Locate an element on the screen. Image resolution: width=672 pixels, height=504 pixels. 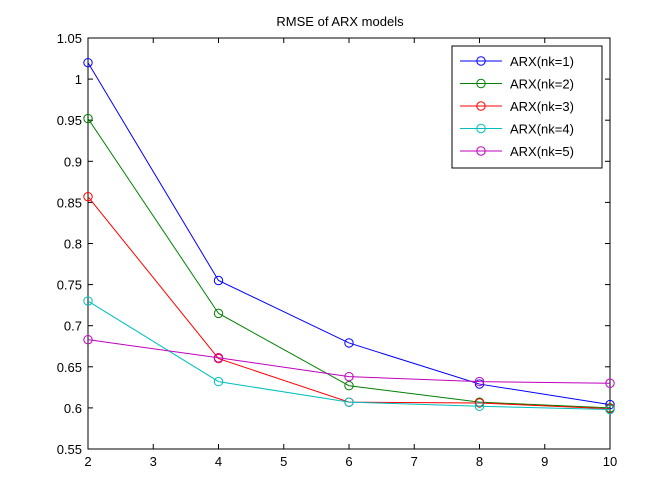
legend-item: ARX(nk=4) is located at coordinates (517, 129).